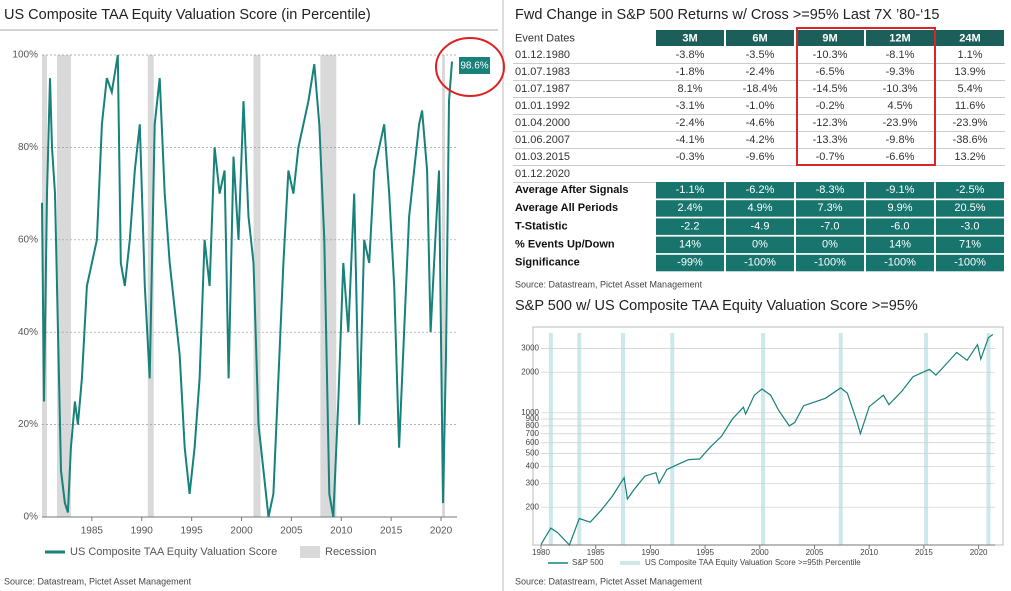 The image size is (1011, 591). What do you see at coordinates (689, 38) in the screenshot?
I see `header-label: 3M` at bounding box center [689, 38].